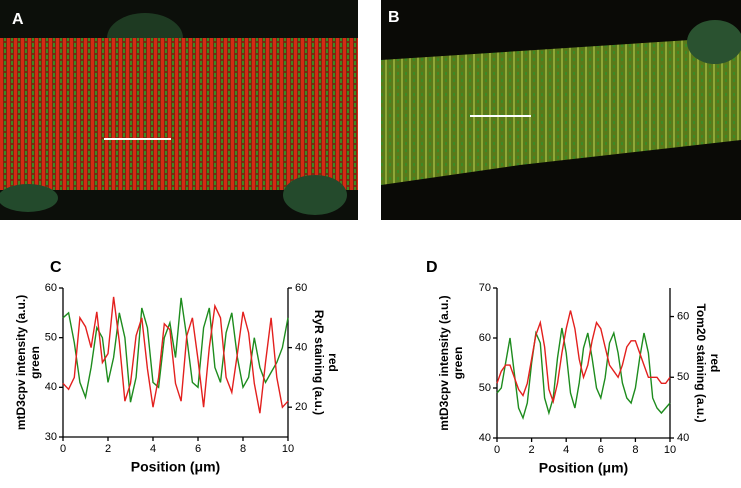  Describe the element at coordinates (485, 288) in the screenshot. I see `y-tick-label: 70` at that location.